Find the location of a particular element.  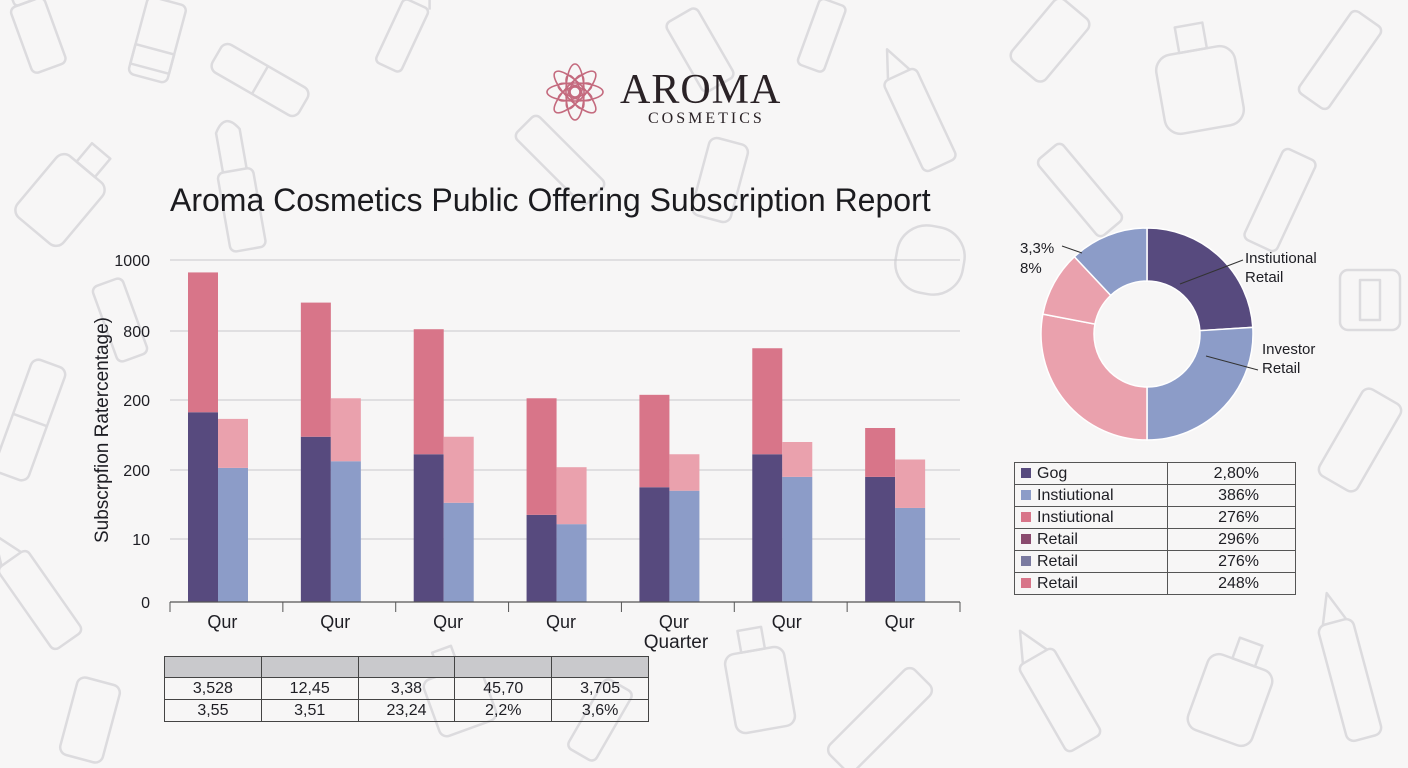

brand-header: AROMA COSMETICS is located at coordinates (678, 94).